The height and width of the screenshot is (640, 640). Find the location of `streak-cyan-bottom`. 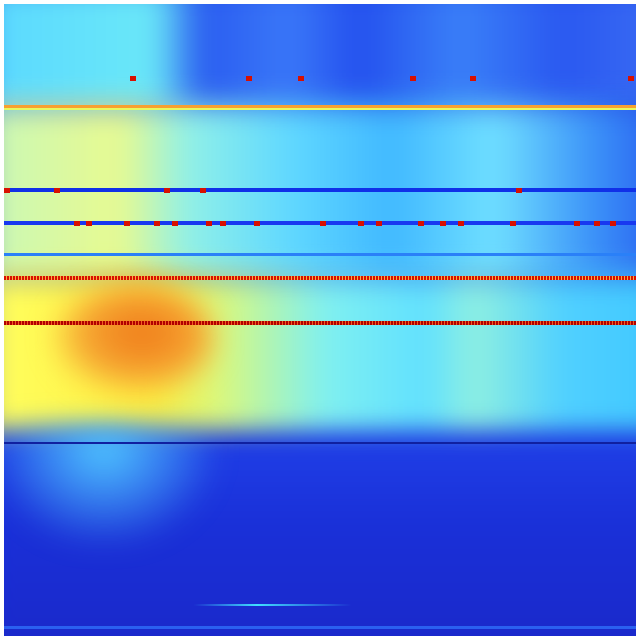

streak-cyan-bottom is located at coordinates (320, 605).